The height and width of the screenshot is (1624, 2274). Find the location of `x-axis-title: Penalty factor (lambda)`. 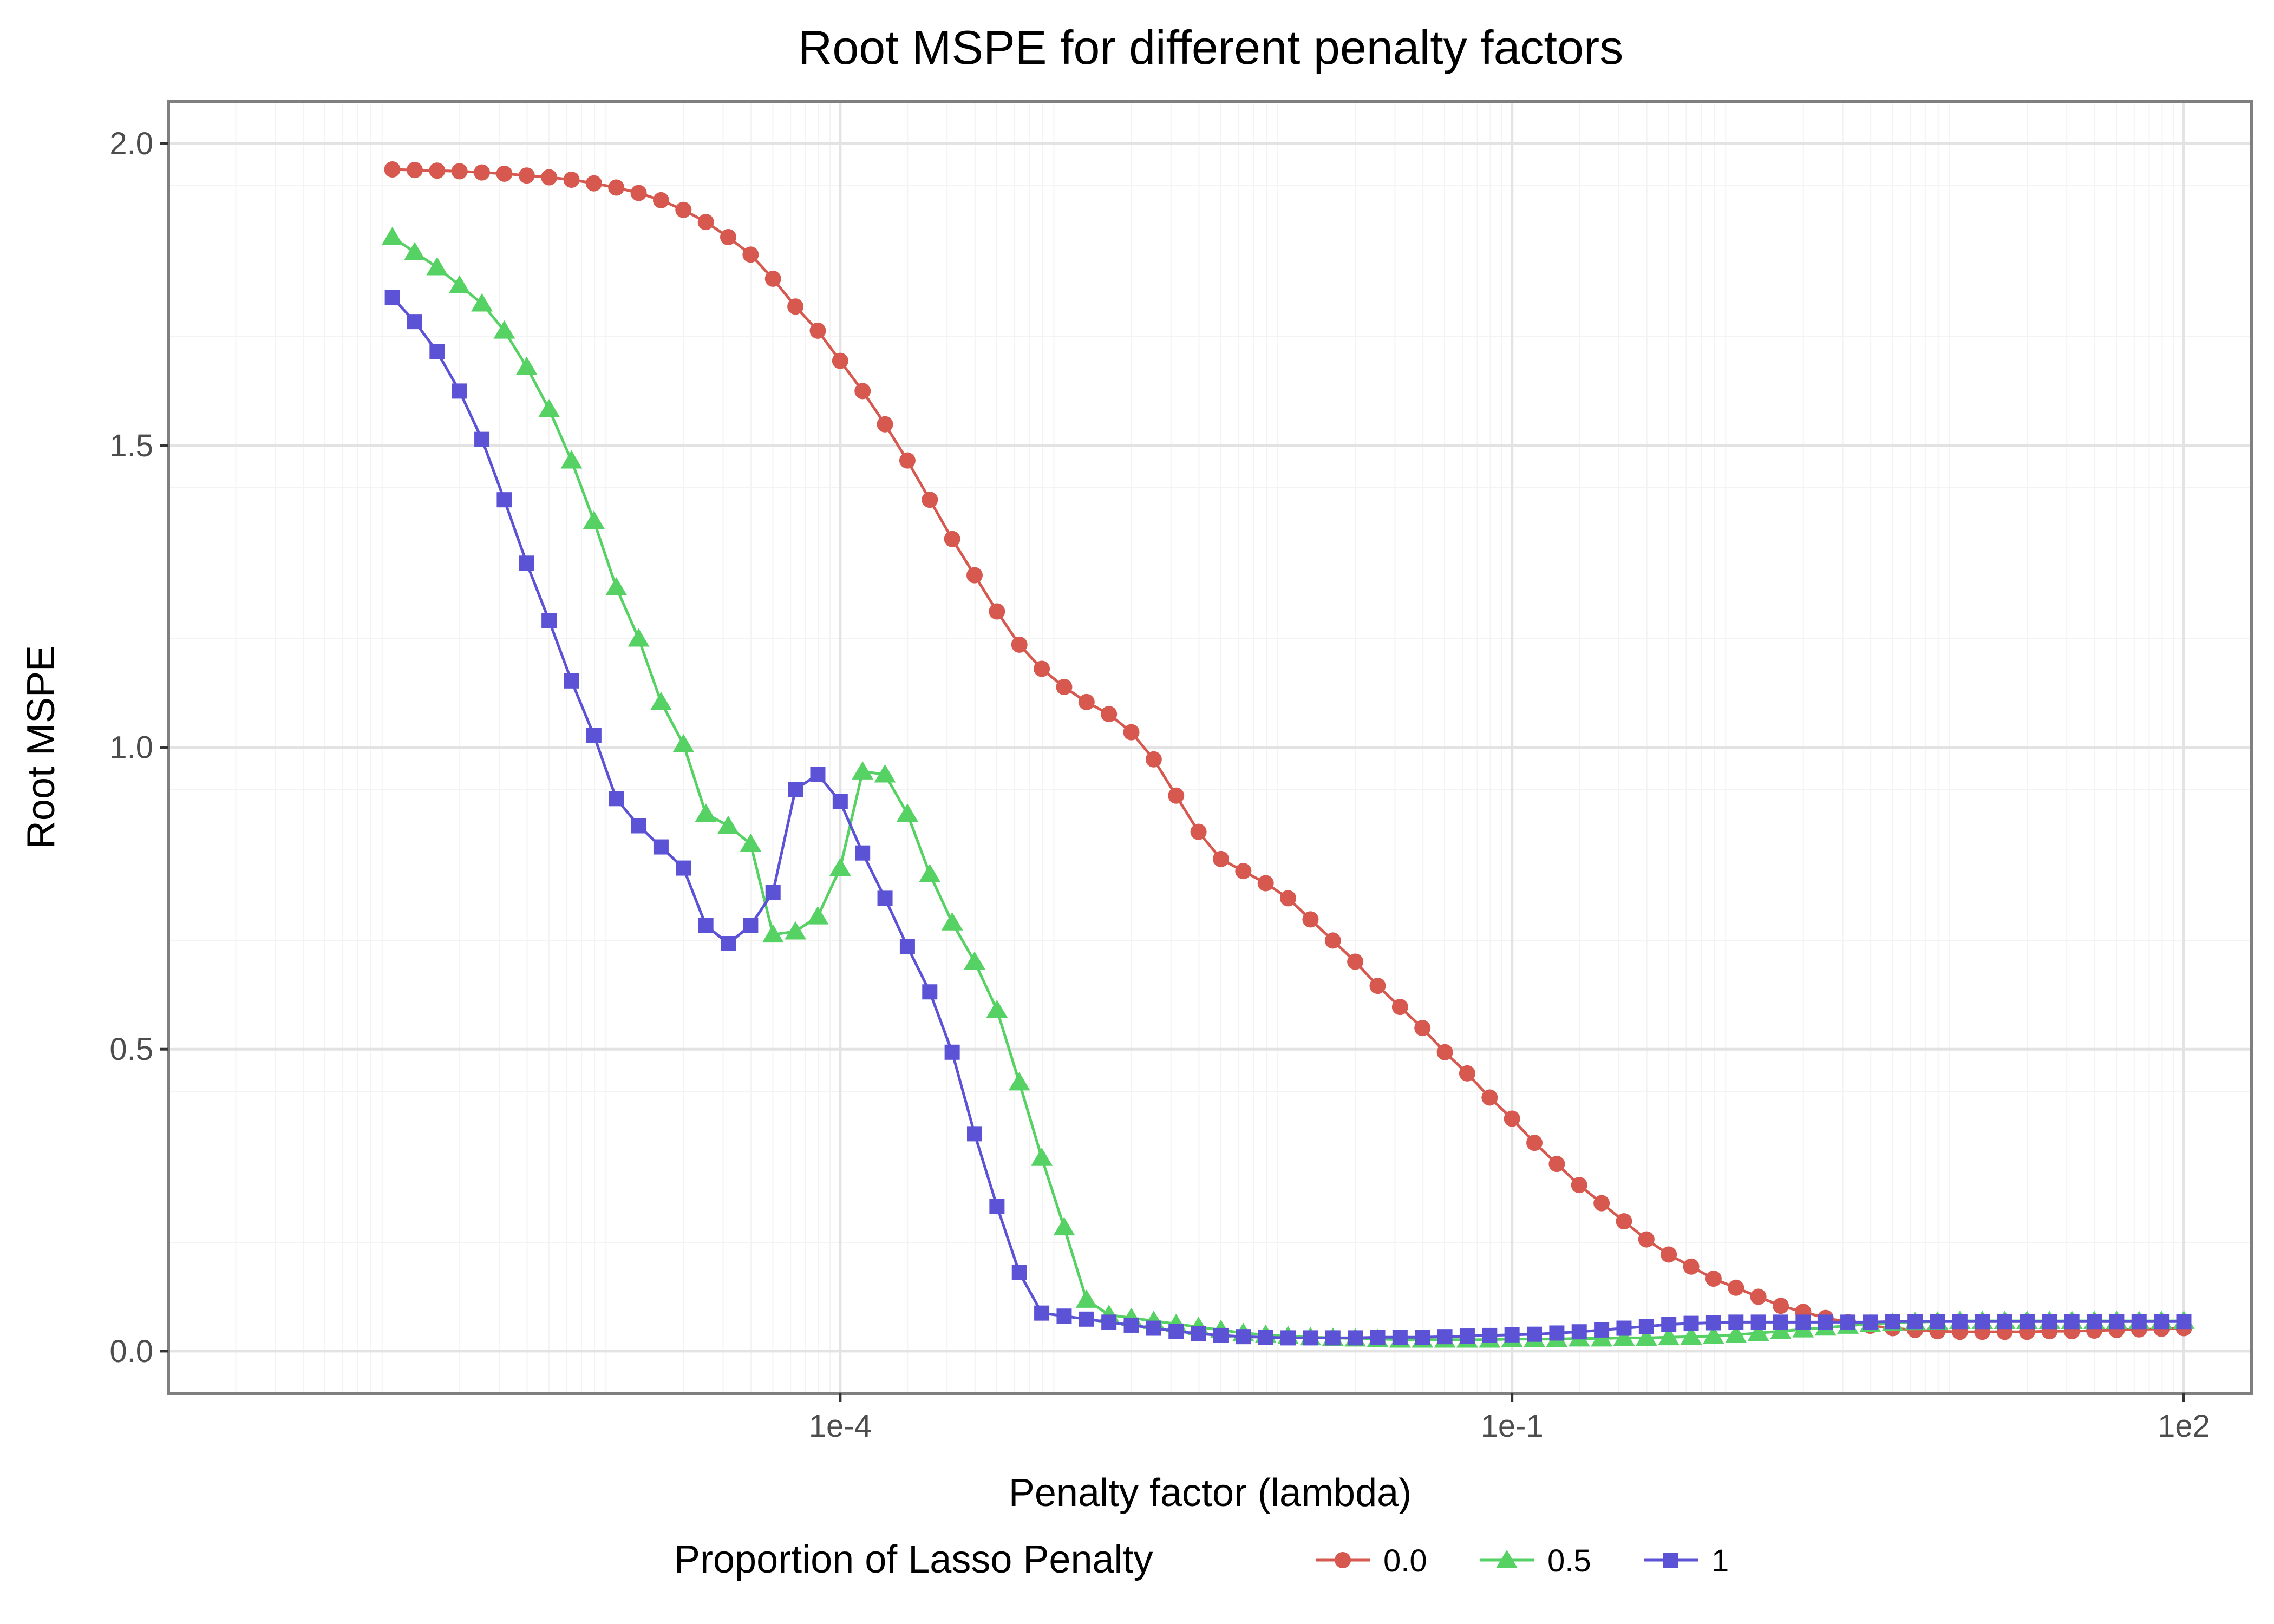

x-axis-title: Penalty factor (lambda) is located at coordinates (1211, 1493).